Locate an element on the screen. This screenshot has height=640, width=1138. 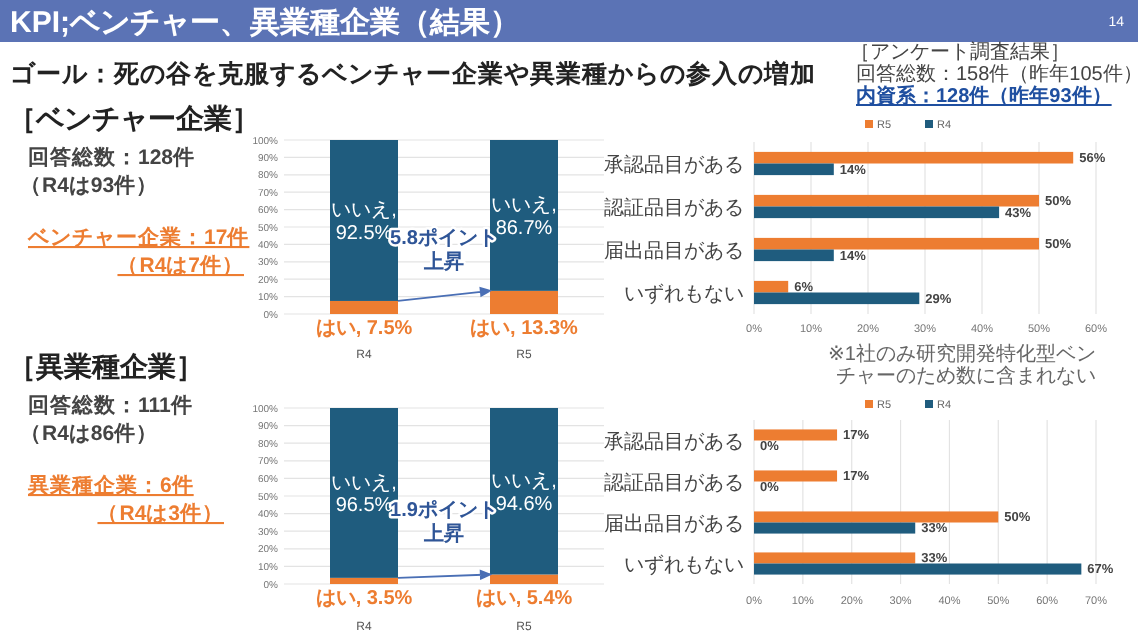
text: ベンチャー企業：17件 is located at coordinates (138, 237).